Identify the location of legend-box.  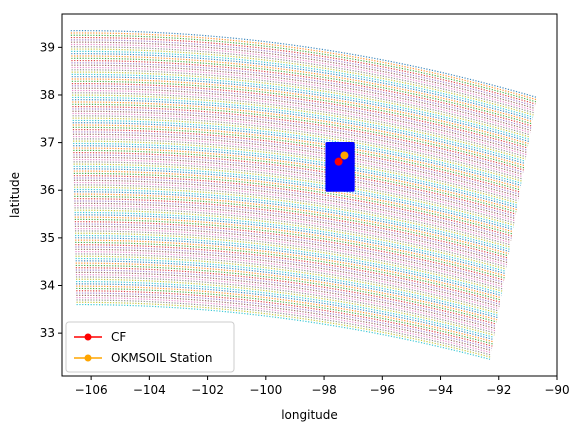
(150, 347).